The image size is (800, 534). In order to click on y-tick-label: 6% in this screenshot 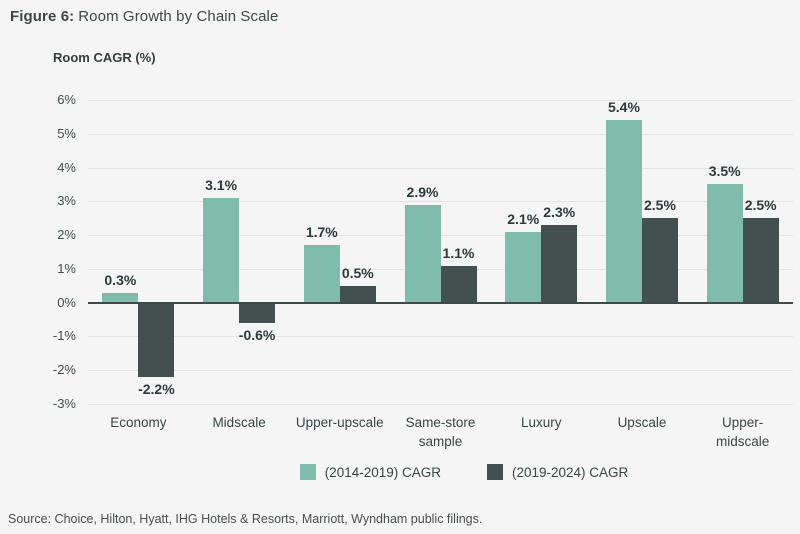, I will do `click(66, 99)`.